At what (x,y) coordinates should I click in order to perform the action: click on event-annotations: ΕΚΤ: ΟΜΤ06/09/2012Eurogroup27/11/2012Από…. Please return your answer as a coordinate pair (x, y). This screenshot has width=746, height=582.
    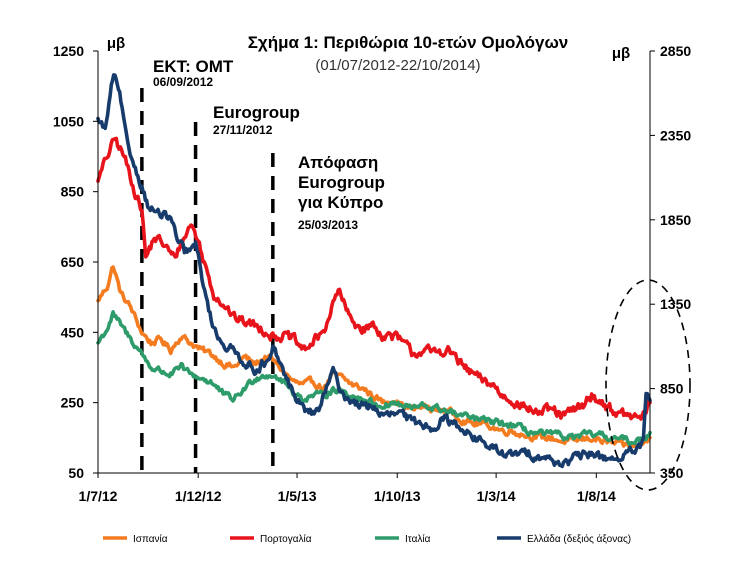
    Looking at the image, I should click on (269, 144).